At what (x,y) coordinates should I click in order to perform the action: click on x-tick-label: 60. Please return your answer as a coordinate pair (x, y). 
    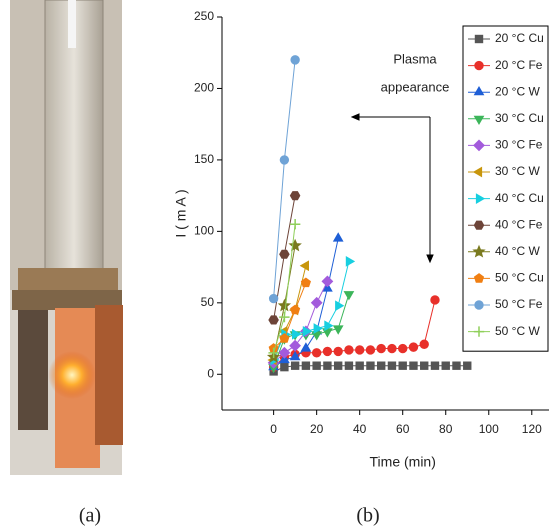
    Looking at the image, I should click on (403, 429).